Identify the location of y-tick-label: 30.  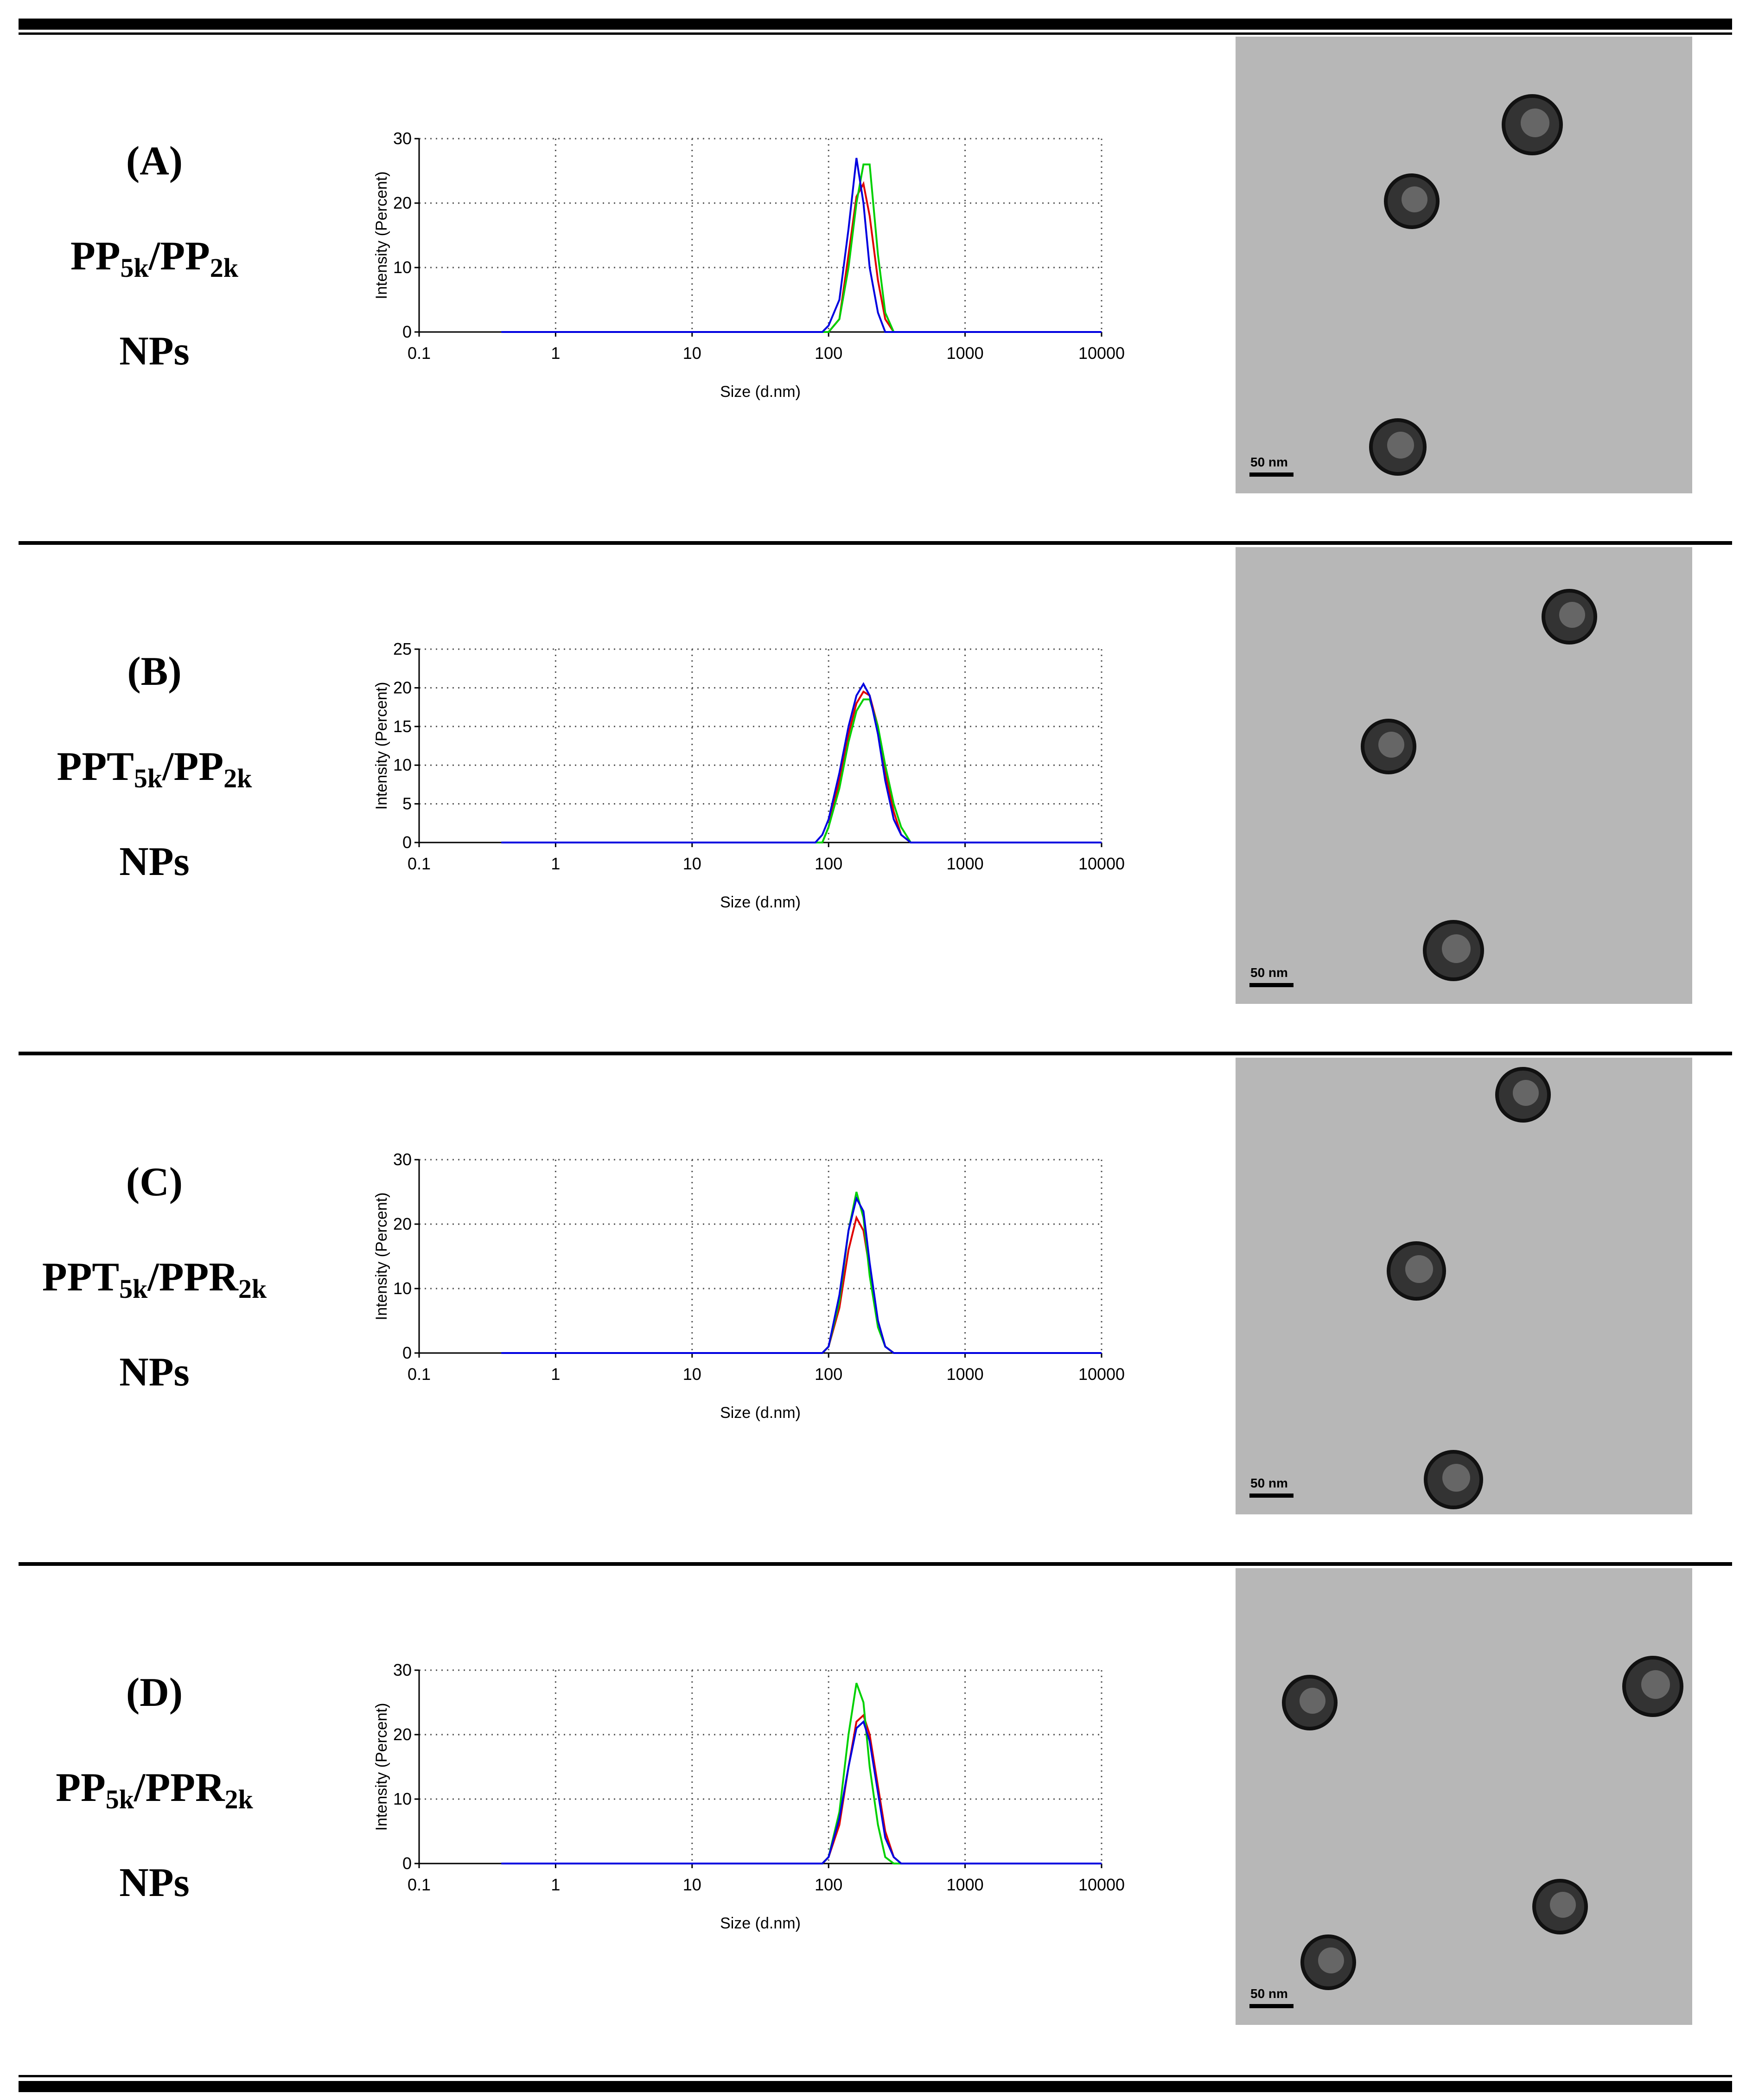
(402, 138).